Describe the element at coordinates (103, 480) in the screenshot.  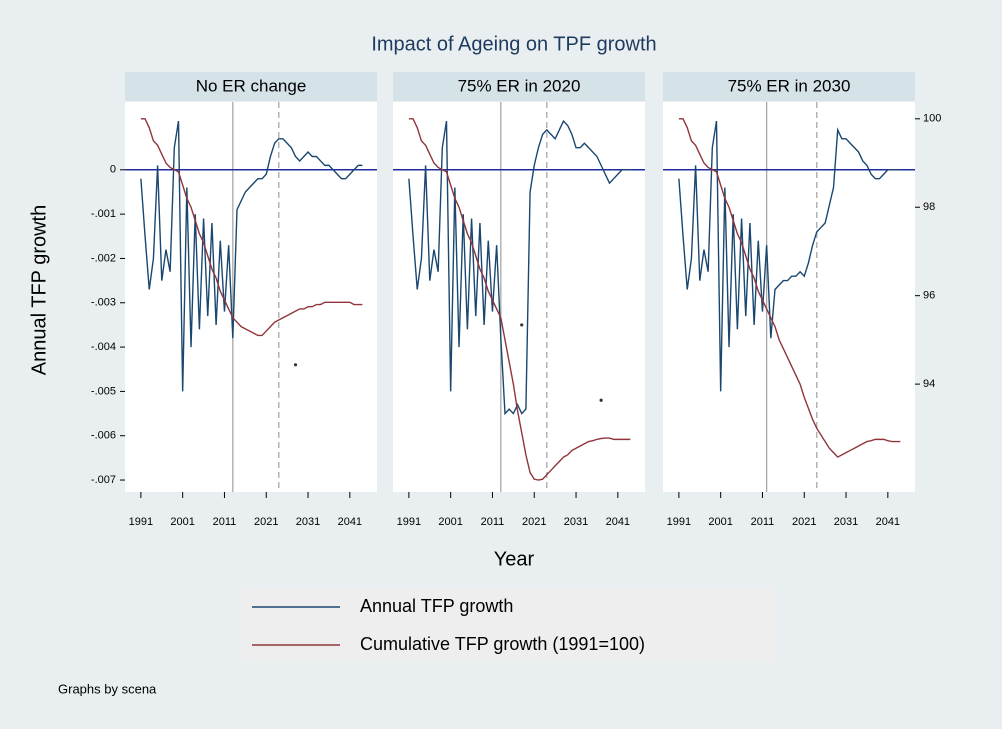
I see `y-tick-label: -.007` at that location.